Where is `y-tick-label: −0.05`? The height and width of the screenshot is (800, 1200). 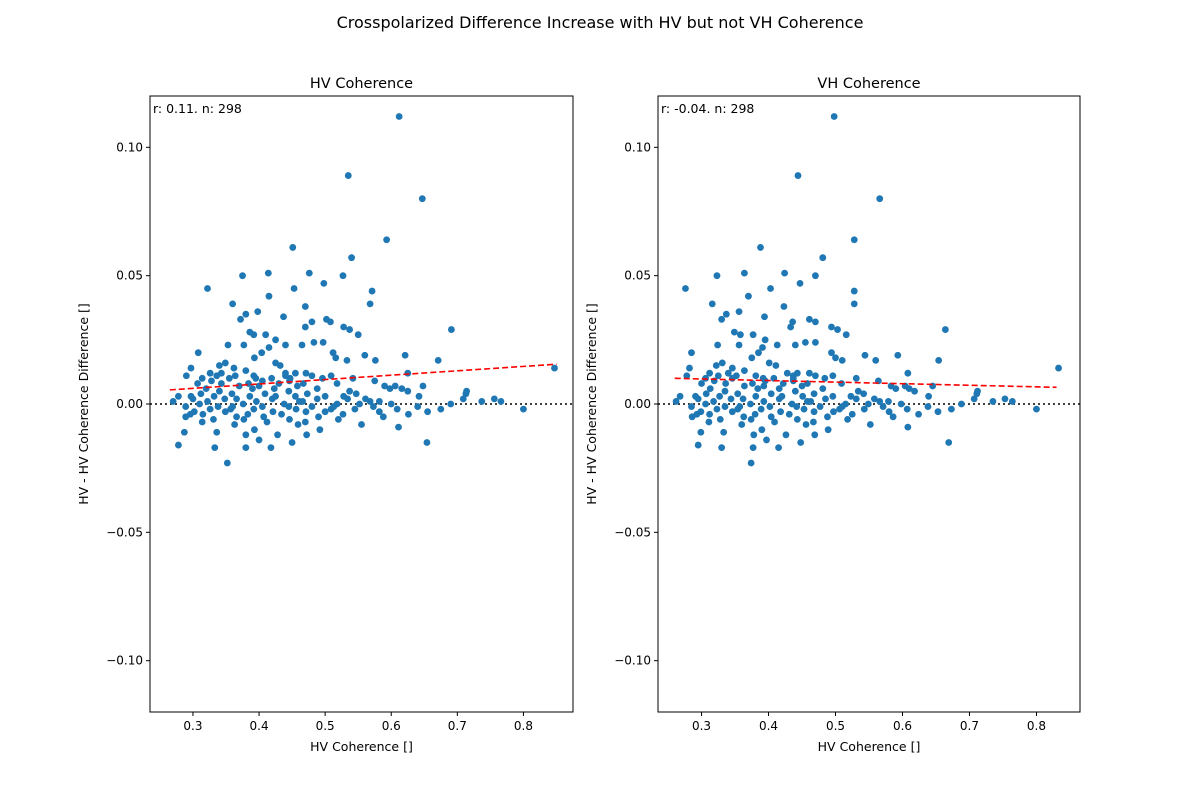
y-tick-label: −0.05 is located at coordinates (124, 532).